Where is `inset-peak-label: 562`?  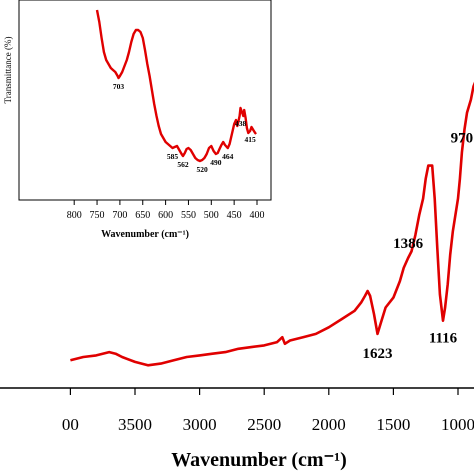 inset-peak-label: 562 is located at coordinates (183, 164).